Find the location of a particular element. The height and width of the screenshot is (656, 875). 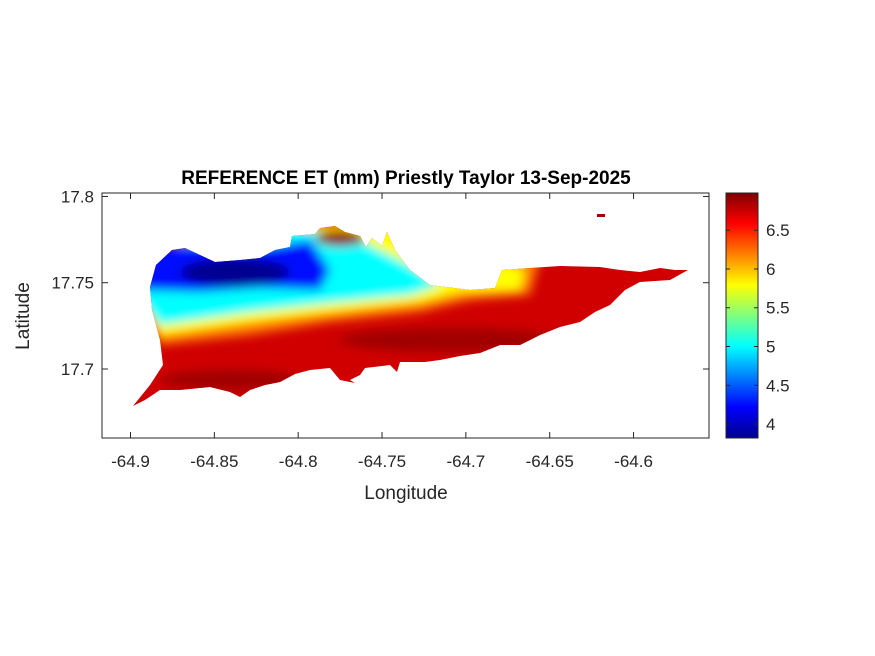

y-tick-label: 17.8 is located at coordinates (77, 196).